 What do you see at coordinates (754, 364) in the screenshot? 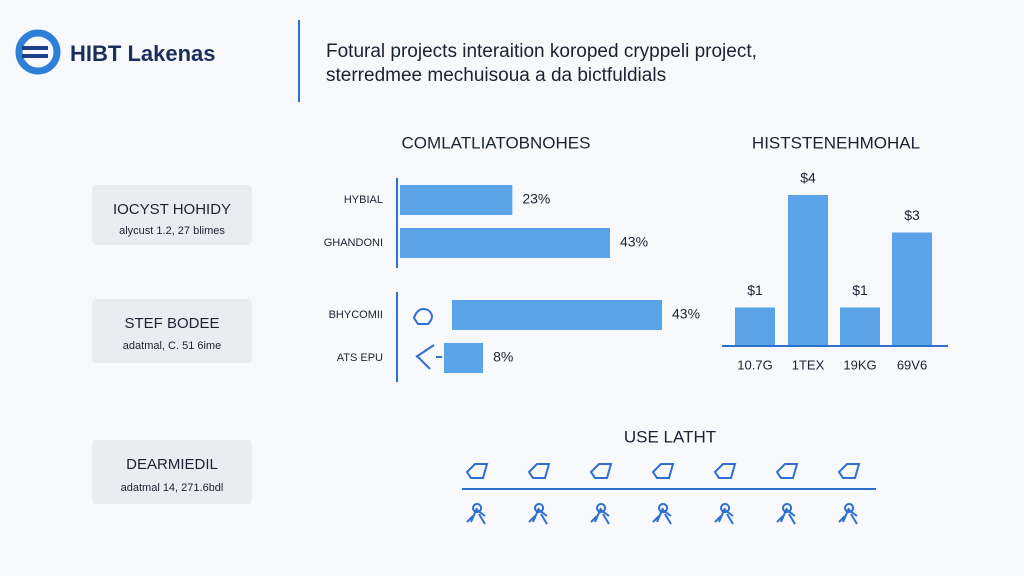
I see `x-tick-label: 10.7G` at bounding box center [754, 364].